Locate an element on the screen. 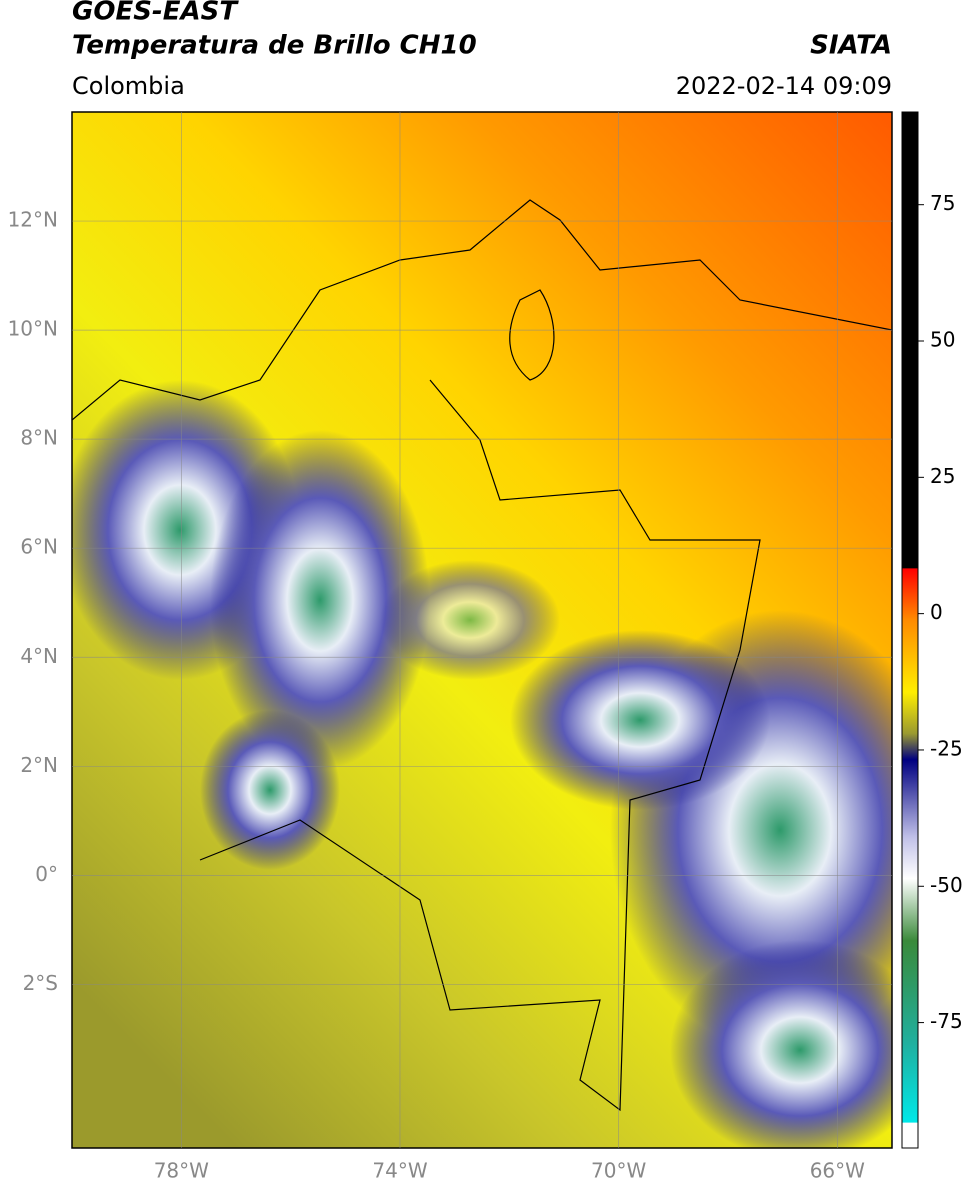  y-tick-label: 8°N is located at coordinates (39, 438).